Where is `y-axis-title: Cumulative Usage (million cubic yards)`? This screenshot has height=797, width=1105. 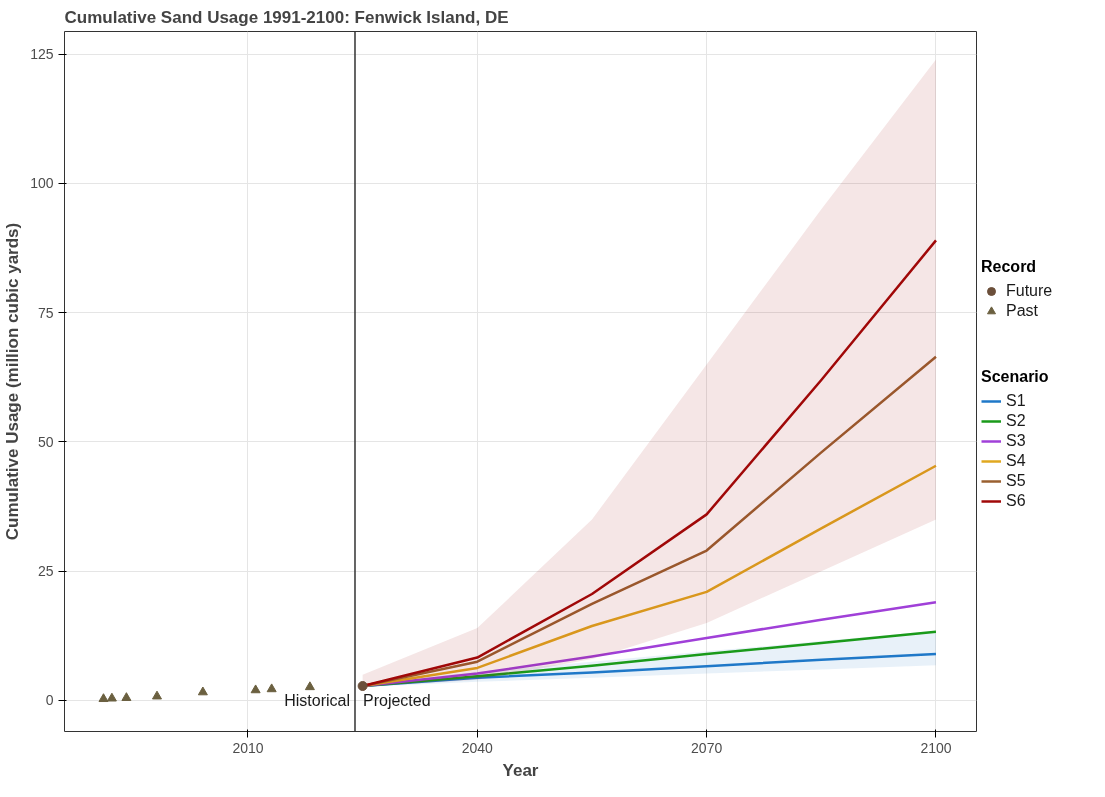
y-axis-title: Cumulative Usage (million cubic yards) is located at coordinates (13, 381).